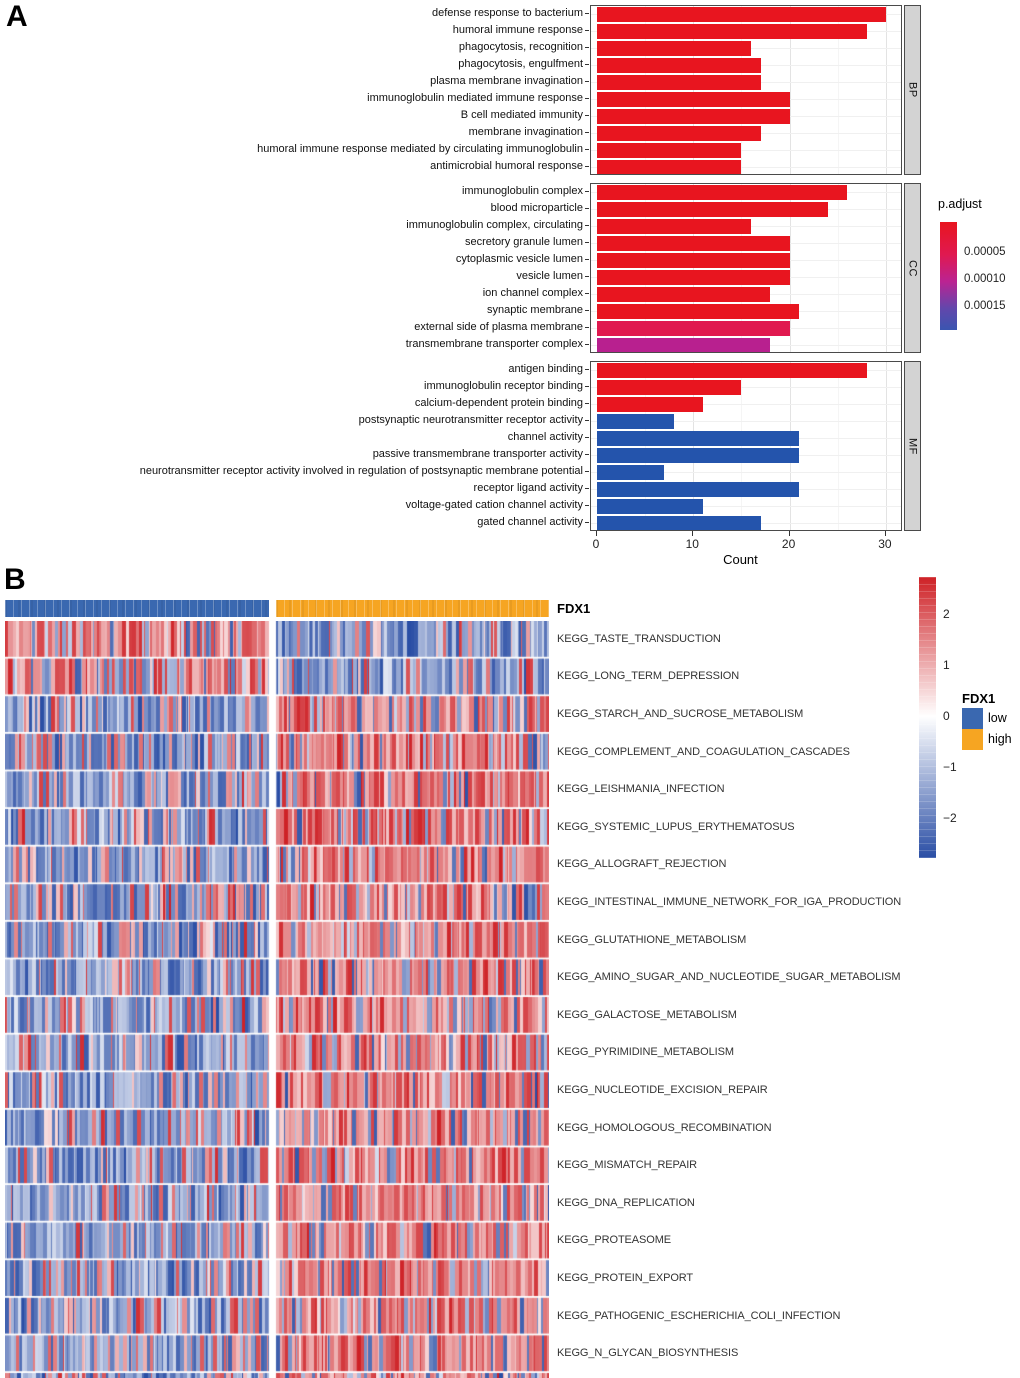  Describe the element at coordinates (985, 252) in the screenshot. I see `padjust-tick-label: 0.00005` at that location.